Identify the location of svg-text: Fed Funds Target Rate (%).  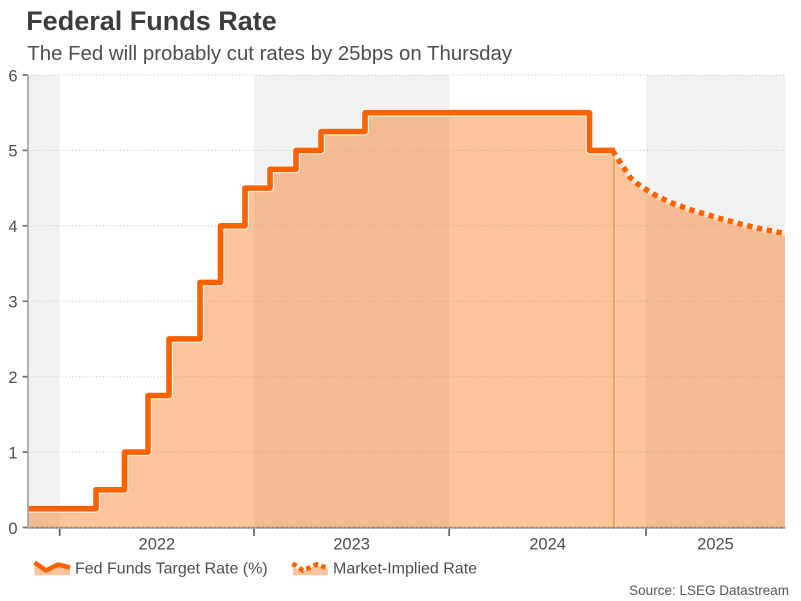
(171, 568).